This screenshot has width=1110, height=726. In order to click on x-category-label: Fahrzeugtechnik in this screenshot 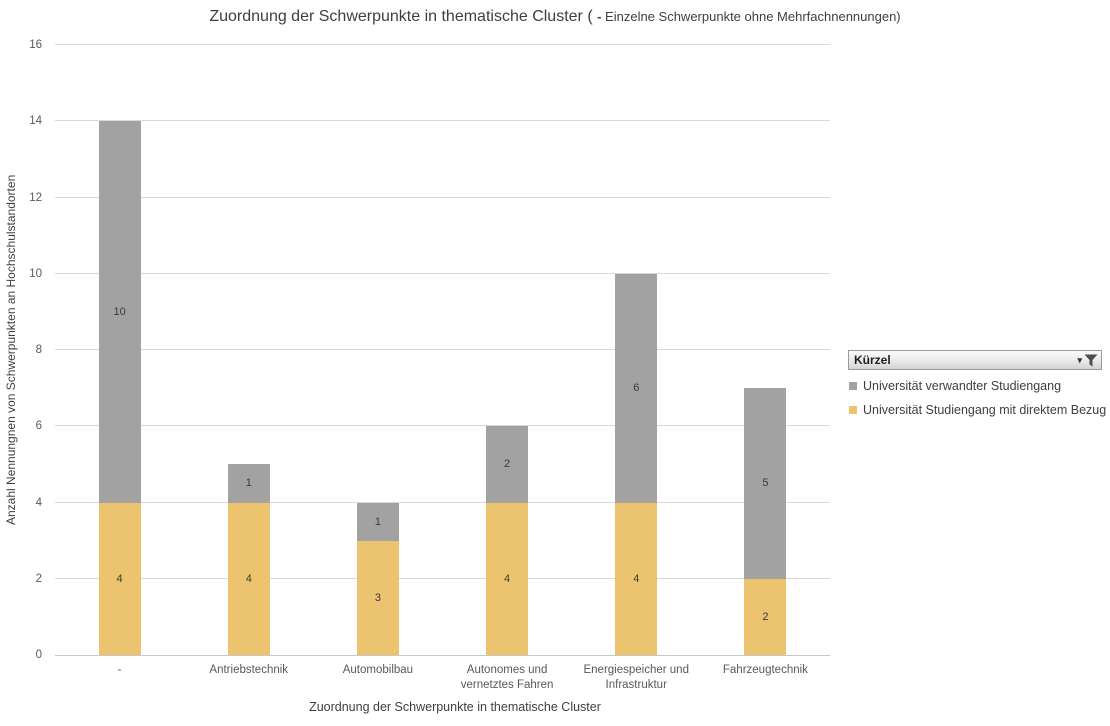, I will do `click(765, 670)`.